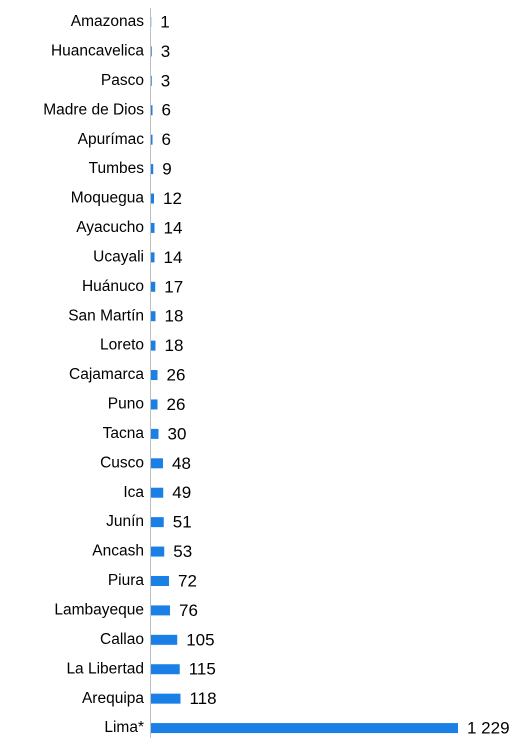  What do you see at coordinates (200, 639) in the screenshot?
I see `value-label: 105` at bounding box center [200, 639].